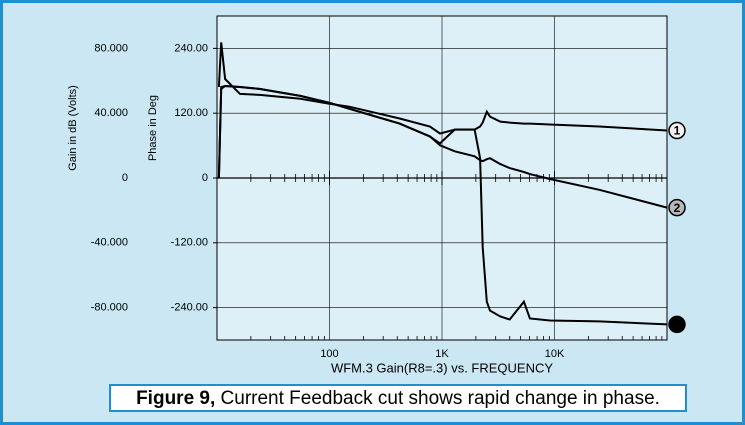 The image size is (745, 425). What do you see at coordinates (111, 113) in the screenshot?
I see `y-tick-label: 40.000` at bounding box center [111, 113].